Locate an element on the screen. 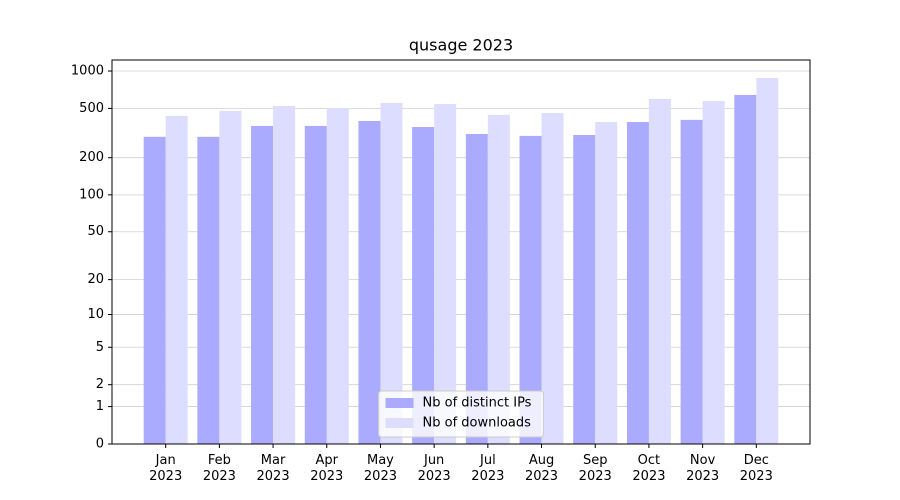 The height and width of the screenshot is (500, 900). x-tick-label: Aug 2023 is located at coordinates (541, 468).